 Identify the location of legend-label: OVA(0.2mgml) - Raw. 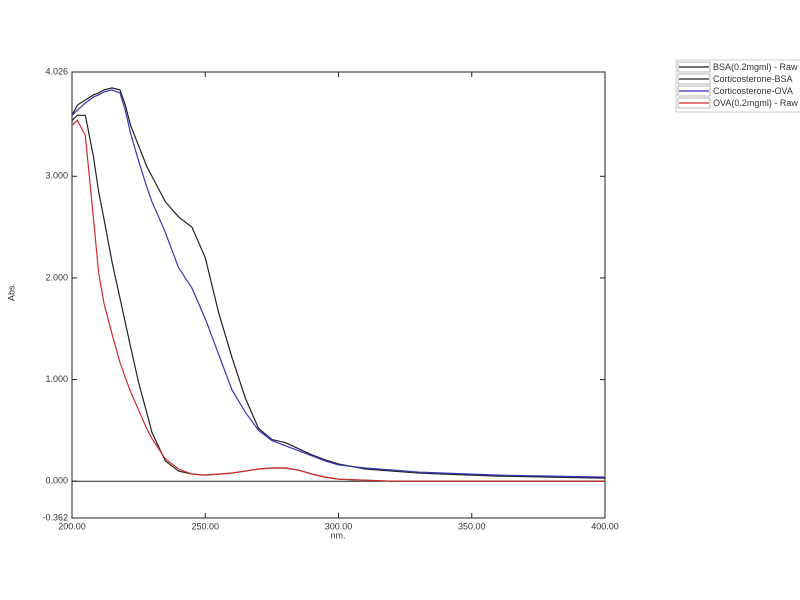
(755, 103).